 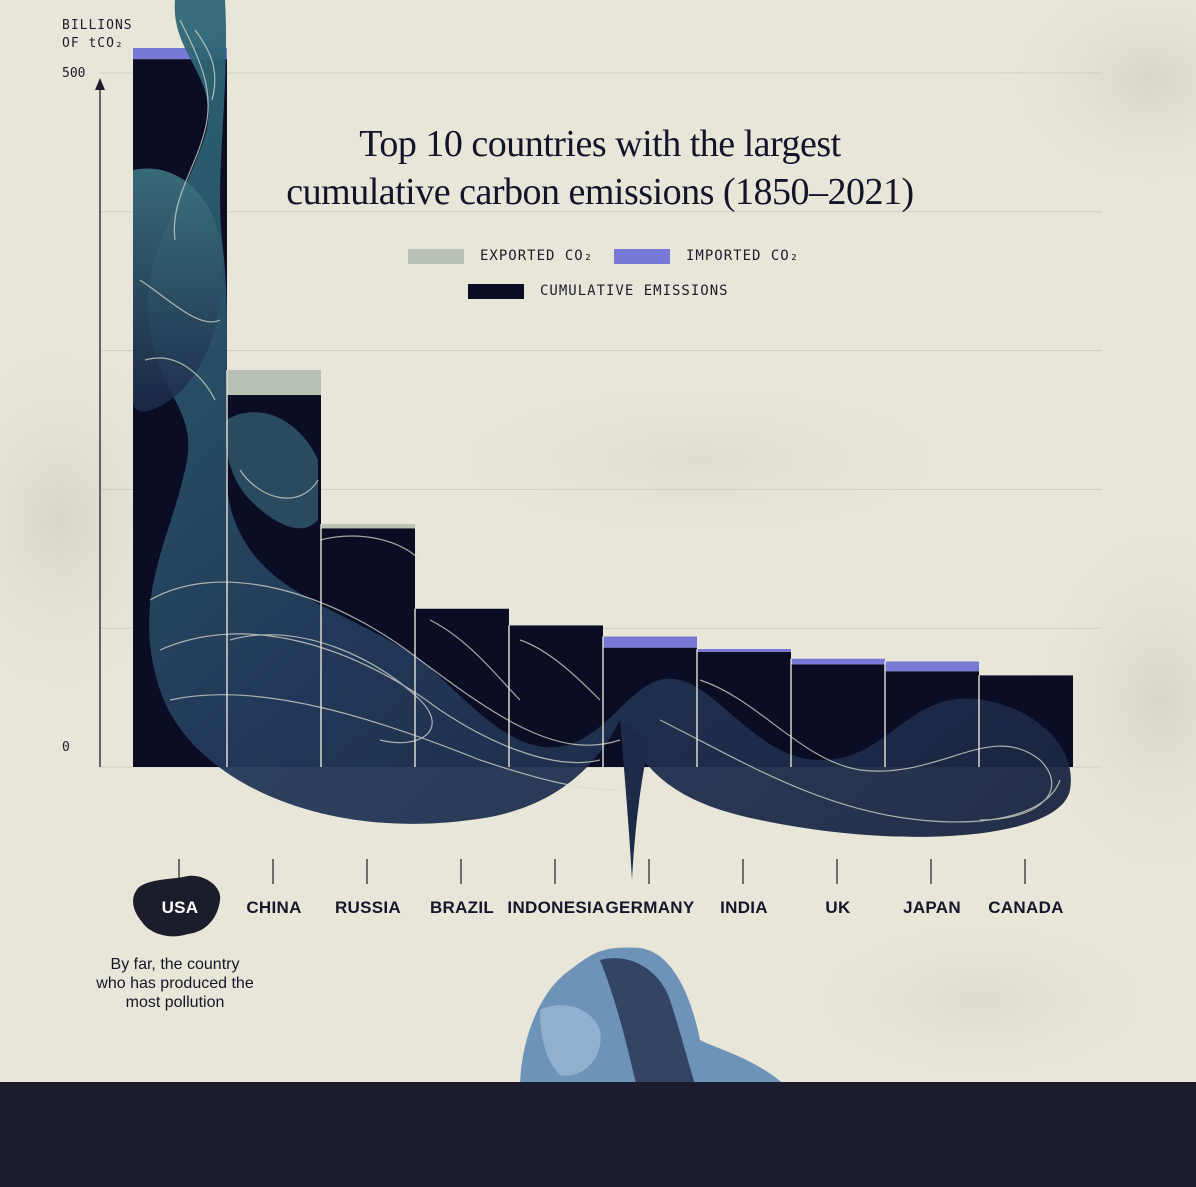 What do you see at coordinates (650, 642) in the screenshot?
I see `bar-imported-germany` at bounding box center [650, 642].